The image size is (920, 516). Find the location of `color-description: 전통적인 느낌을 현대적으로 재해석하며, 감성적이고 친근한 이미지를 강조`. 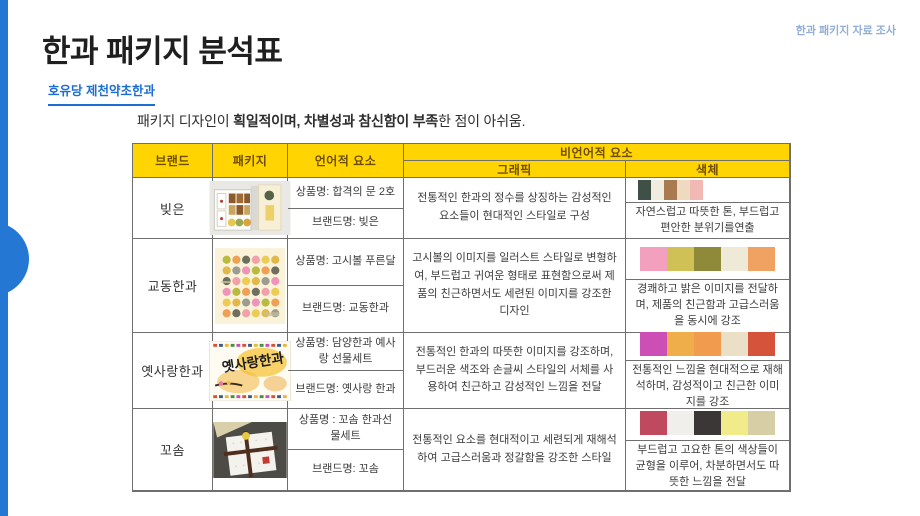

color-description: 전통적인 느낌을 현대적으로 재해석하며, 감성적이고 친근한 이미지를 강조 is located at coordinates (707, 386).